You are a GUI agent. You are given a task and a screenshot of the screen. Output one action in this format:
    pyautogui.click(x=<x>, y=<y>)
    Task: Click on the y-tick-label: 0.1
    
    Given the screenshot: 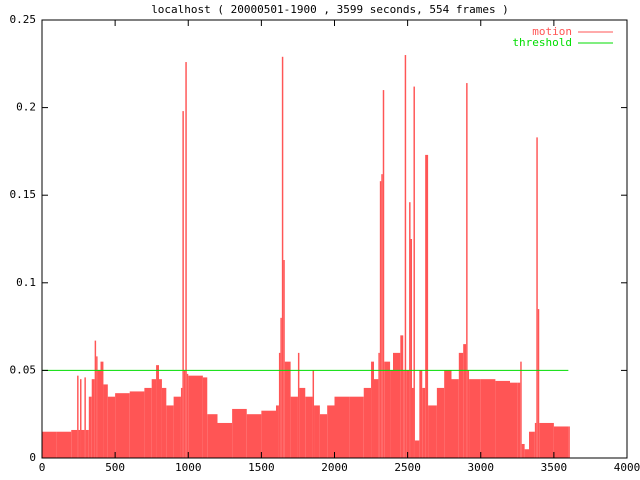 What is the action you would take?
    pyautogui.click(x=26, y=282)
    